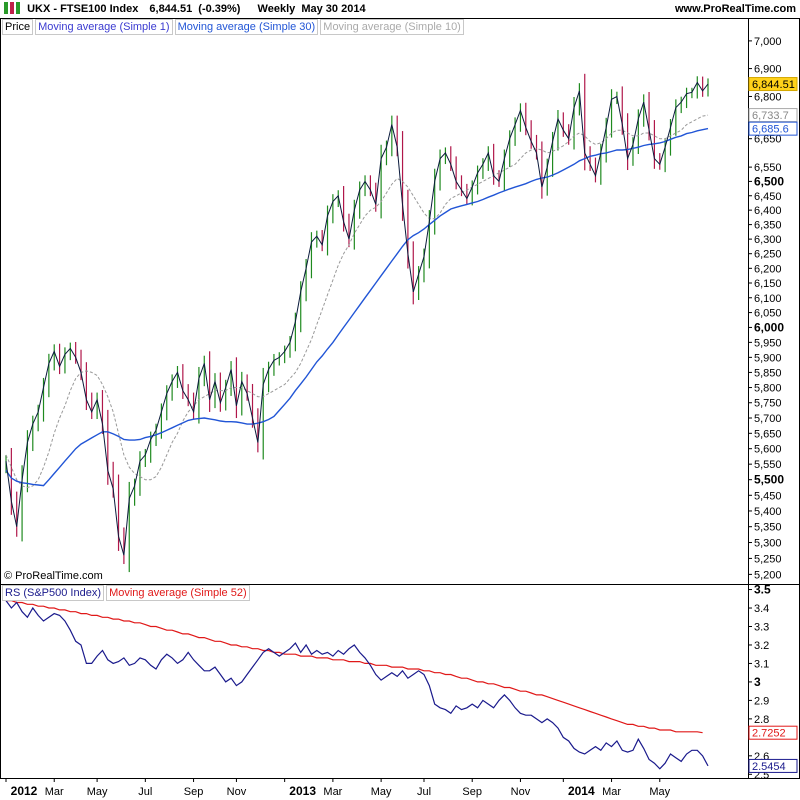  Describe the element at coordinates (768, 255) in the screenshot. I see `price-y-tick-label: 6,250` at that location.